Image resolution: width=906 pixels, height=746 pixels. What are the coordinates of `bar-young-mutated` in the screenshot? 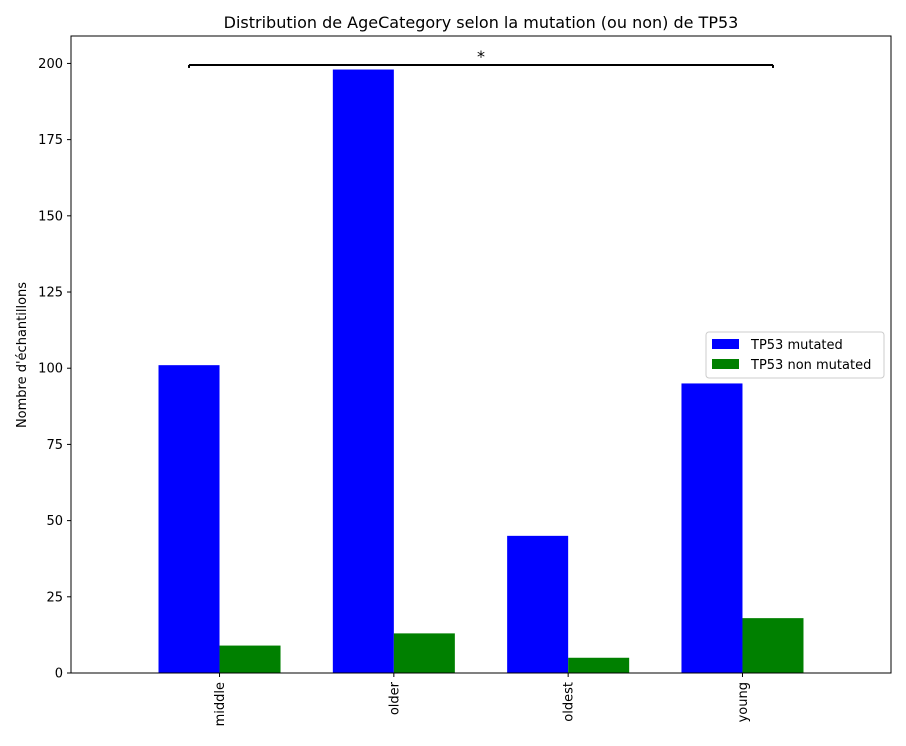 It's located at (712, 528).